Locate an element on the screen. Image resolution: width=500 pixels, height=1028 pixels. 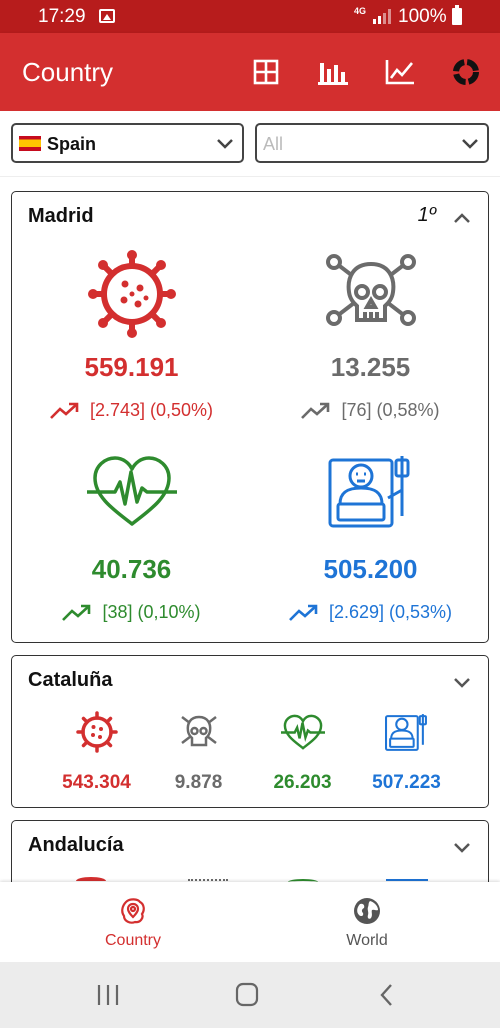
mini-stat-hospitalized: 507.223 is located at coordinates (406, 755).